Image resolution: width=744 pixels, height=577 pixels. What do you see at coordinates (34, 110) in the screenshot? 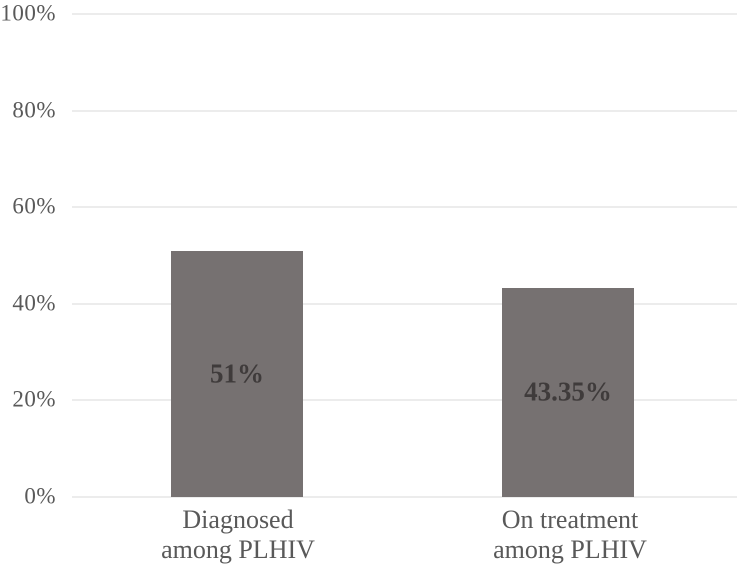
I see `y-axis-tick-label: 80%` at bounding box center [34, 110].